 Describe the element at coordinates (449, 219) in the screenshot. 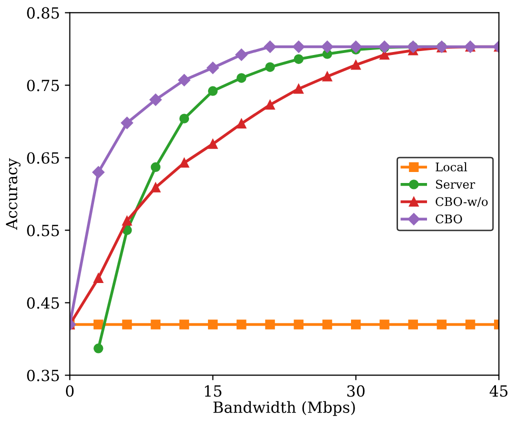

I see `legend-label: CBO` at that location.